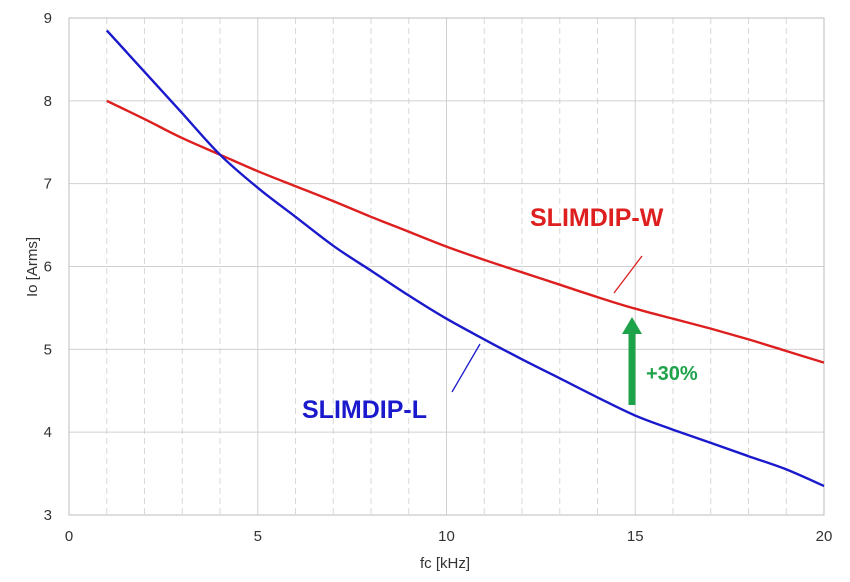 Image resolution: width=850 pixels, height=582 pixels. What do you see at coordinates (48, 432) in the screenshot?
I see `y-tick-label: 4` at bounding box center [48, 432].